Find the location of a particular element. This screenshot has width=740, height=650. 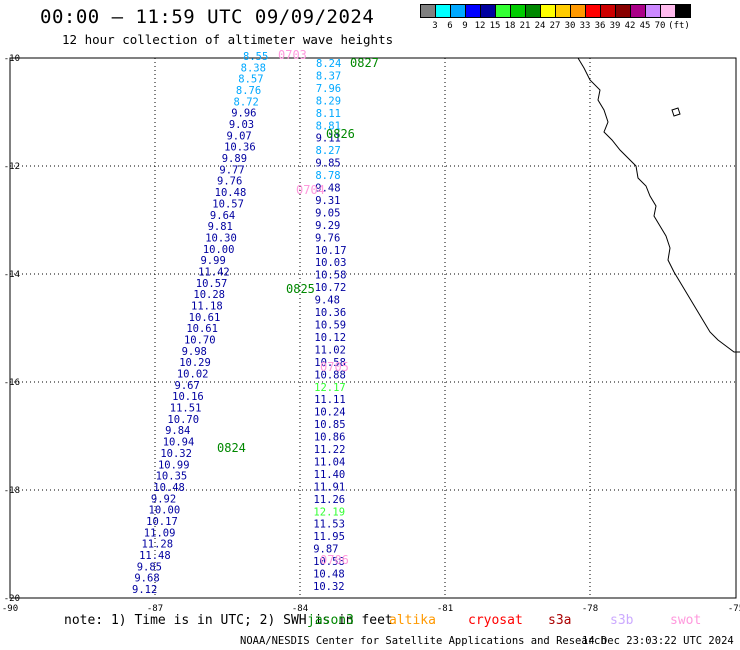

scale-label: 27 is located at coordinates (555, 26).